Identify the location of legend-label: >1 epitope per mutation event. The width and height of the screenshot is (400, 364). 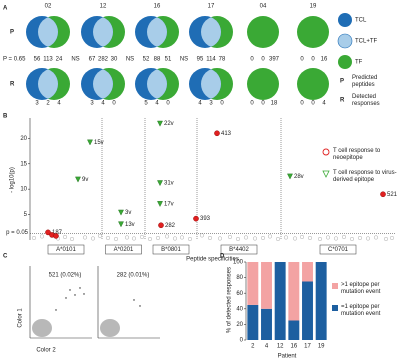
(361, 288).